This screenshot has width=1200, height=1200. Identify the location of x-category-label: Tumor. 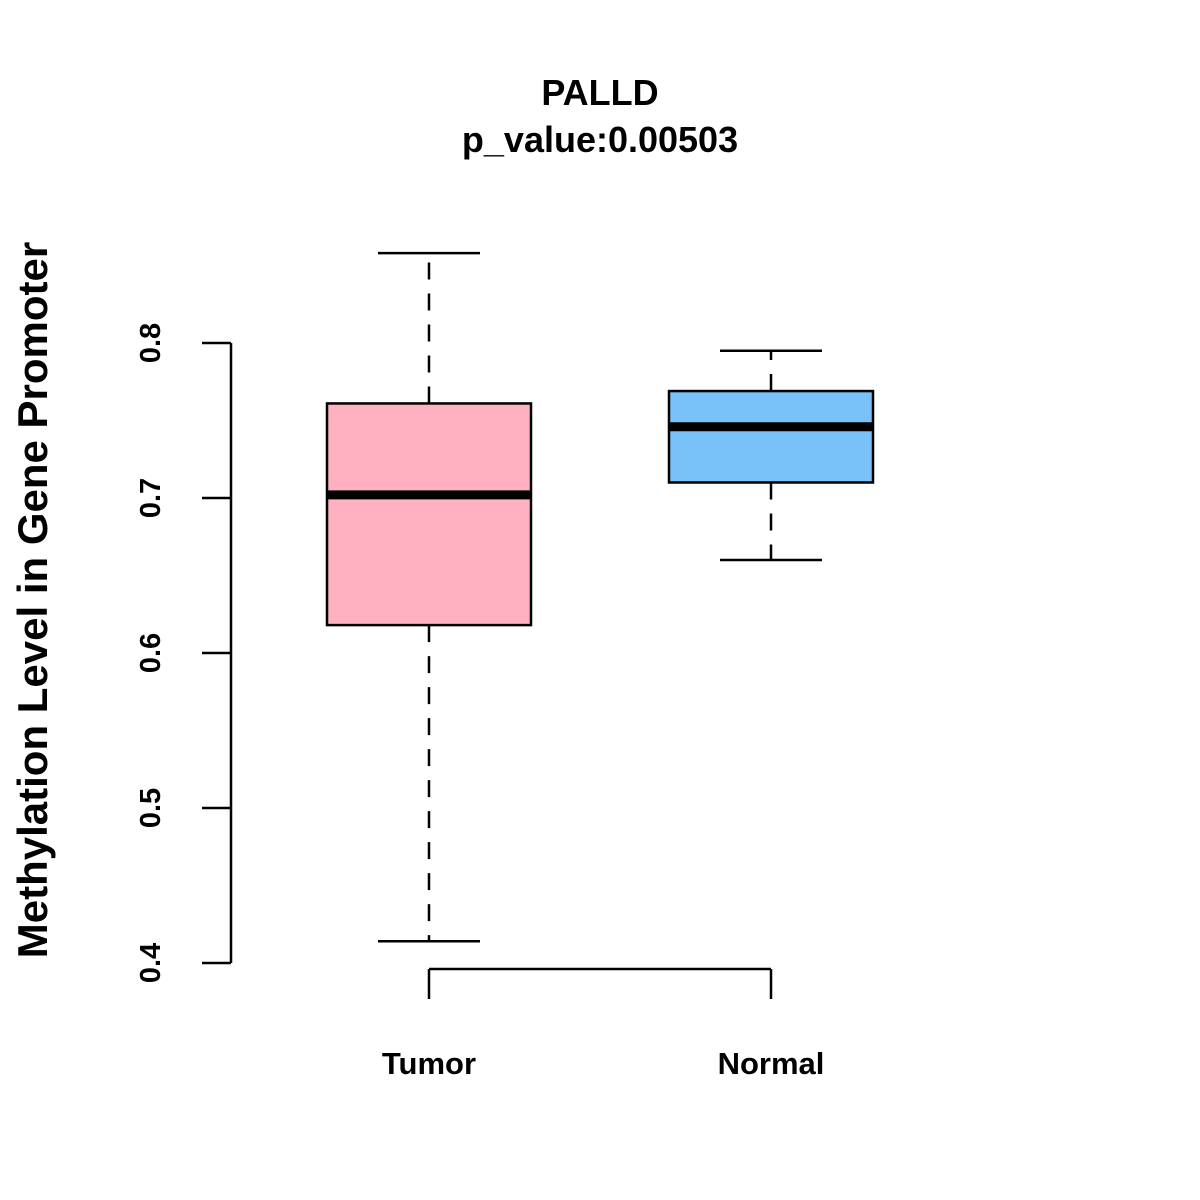
(429, 1063).